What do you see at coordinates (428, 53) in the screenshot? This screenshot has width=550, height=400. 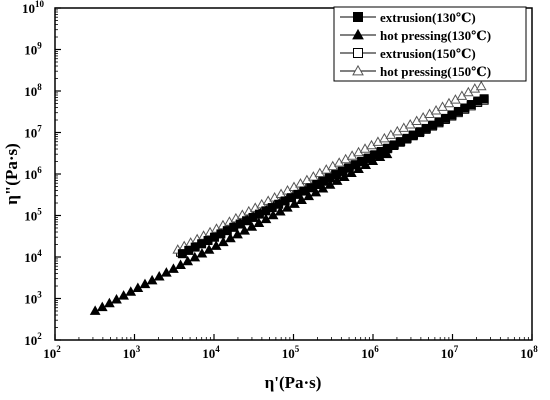 I see `legend-label: extrusion(150℃)` at bounding box center [428, 53].